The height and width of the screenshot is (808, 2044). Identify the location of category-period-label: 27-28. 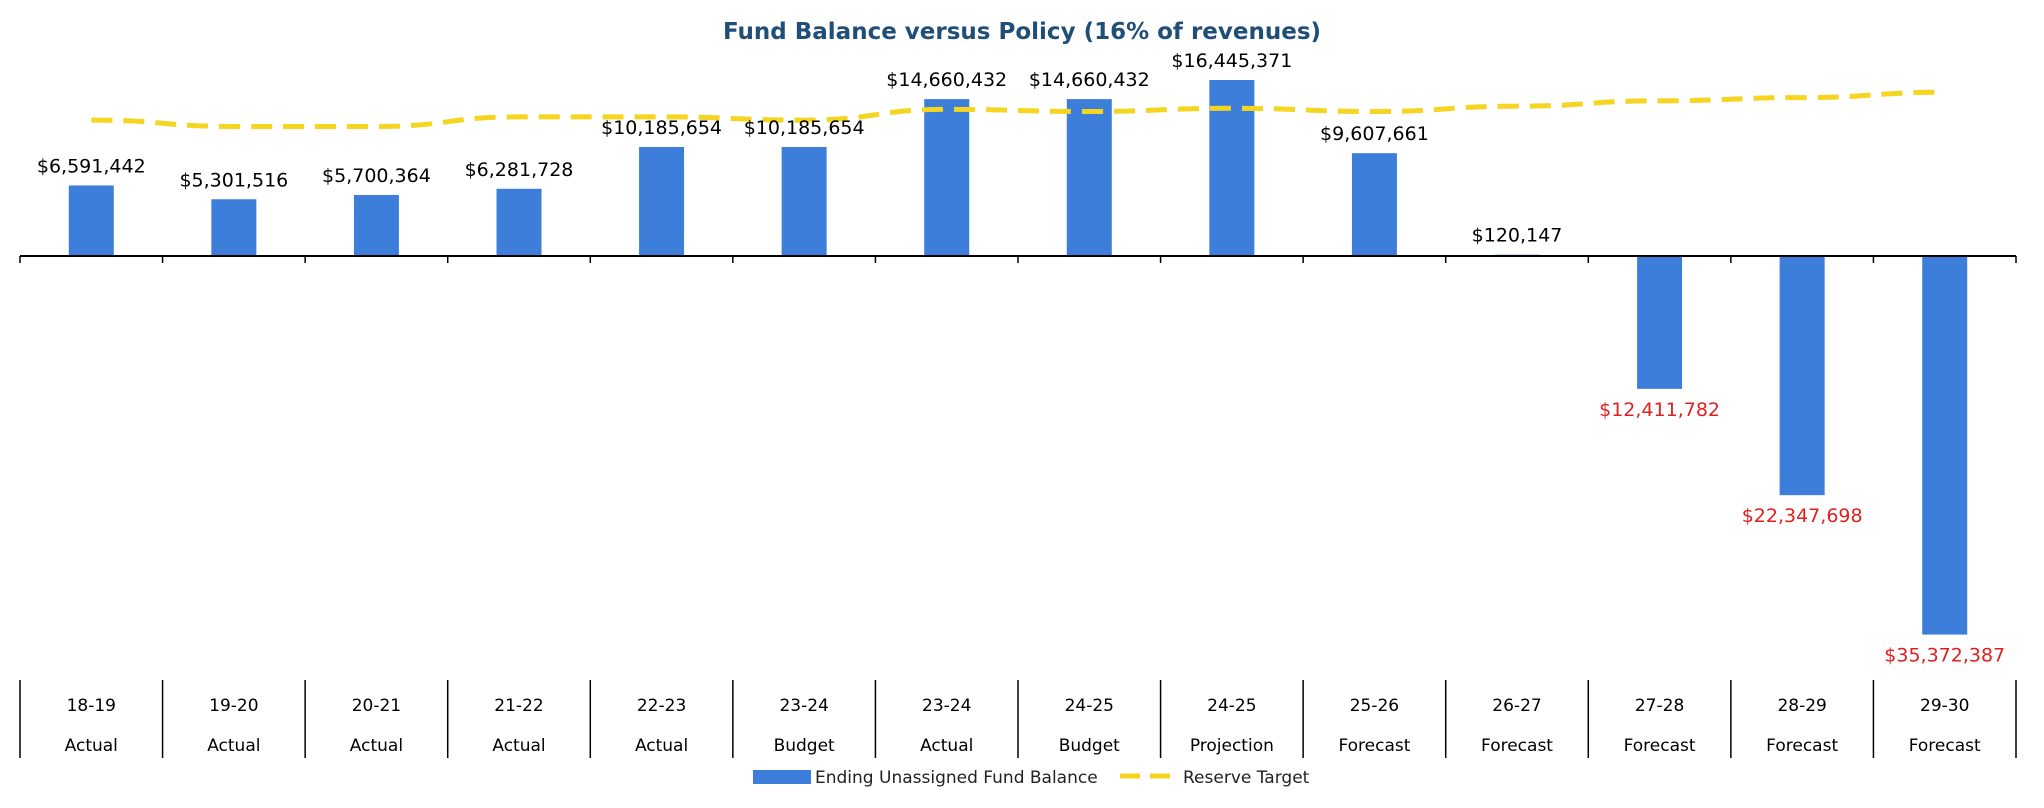
(1659, 706).